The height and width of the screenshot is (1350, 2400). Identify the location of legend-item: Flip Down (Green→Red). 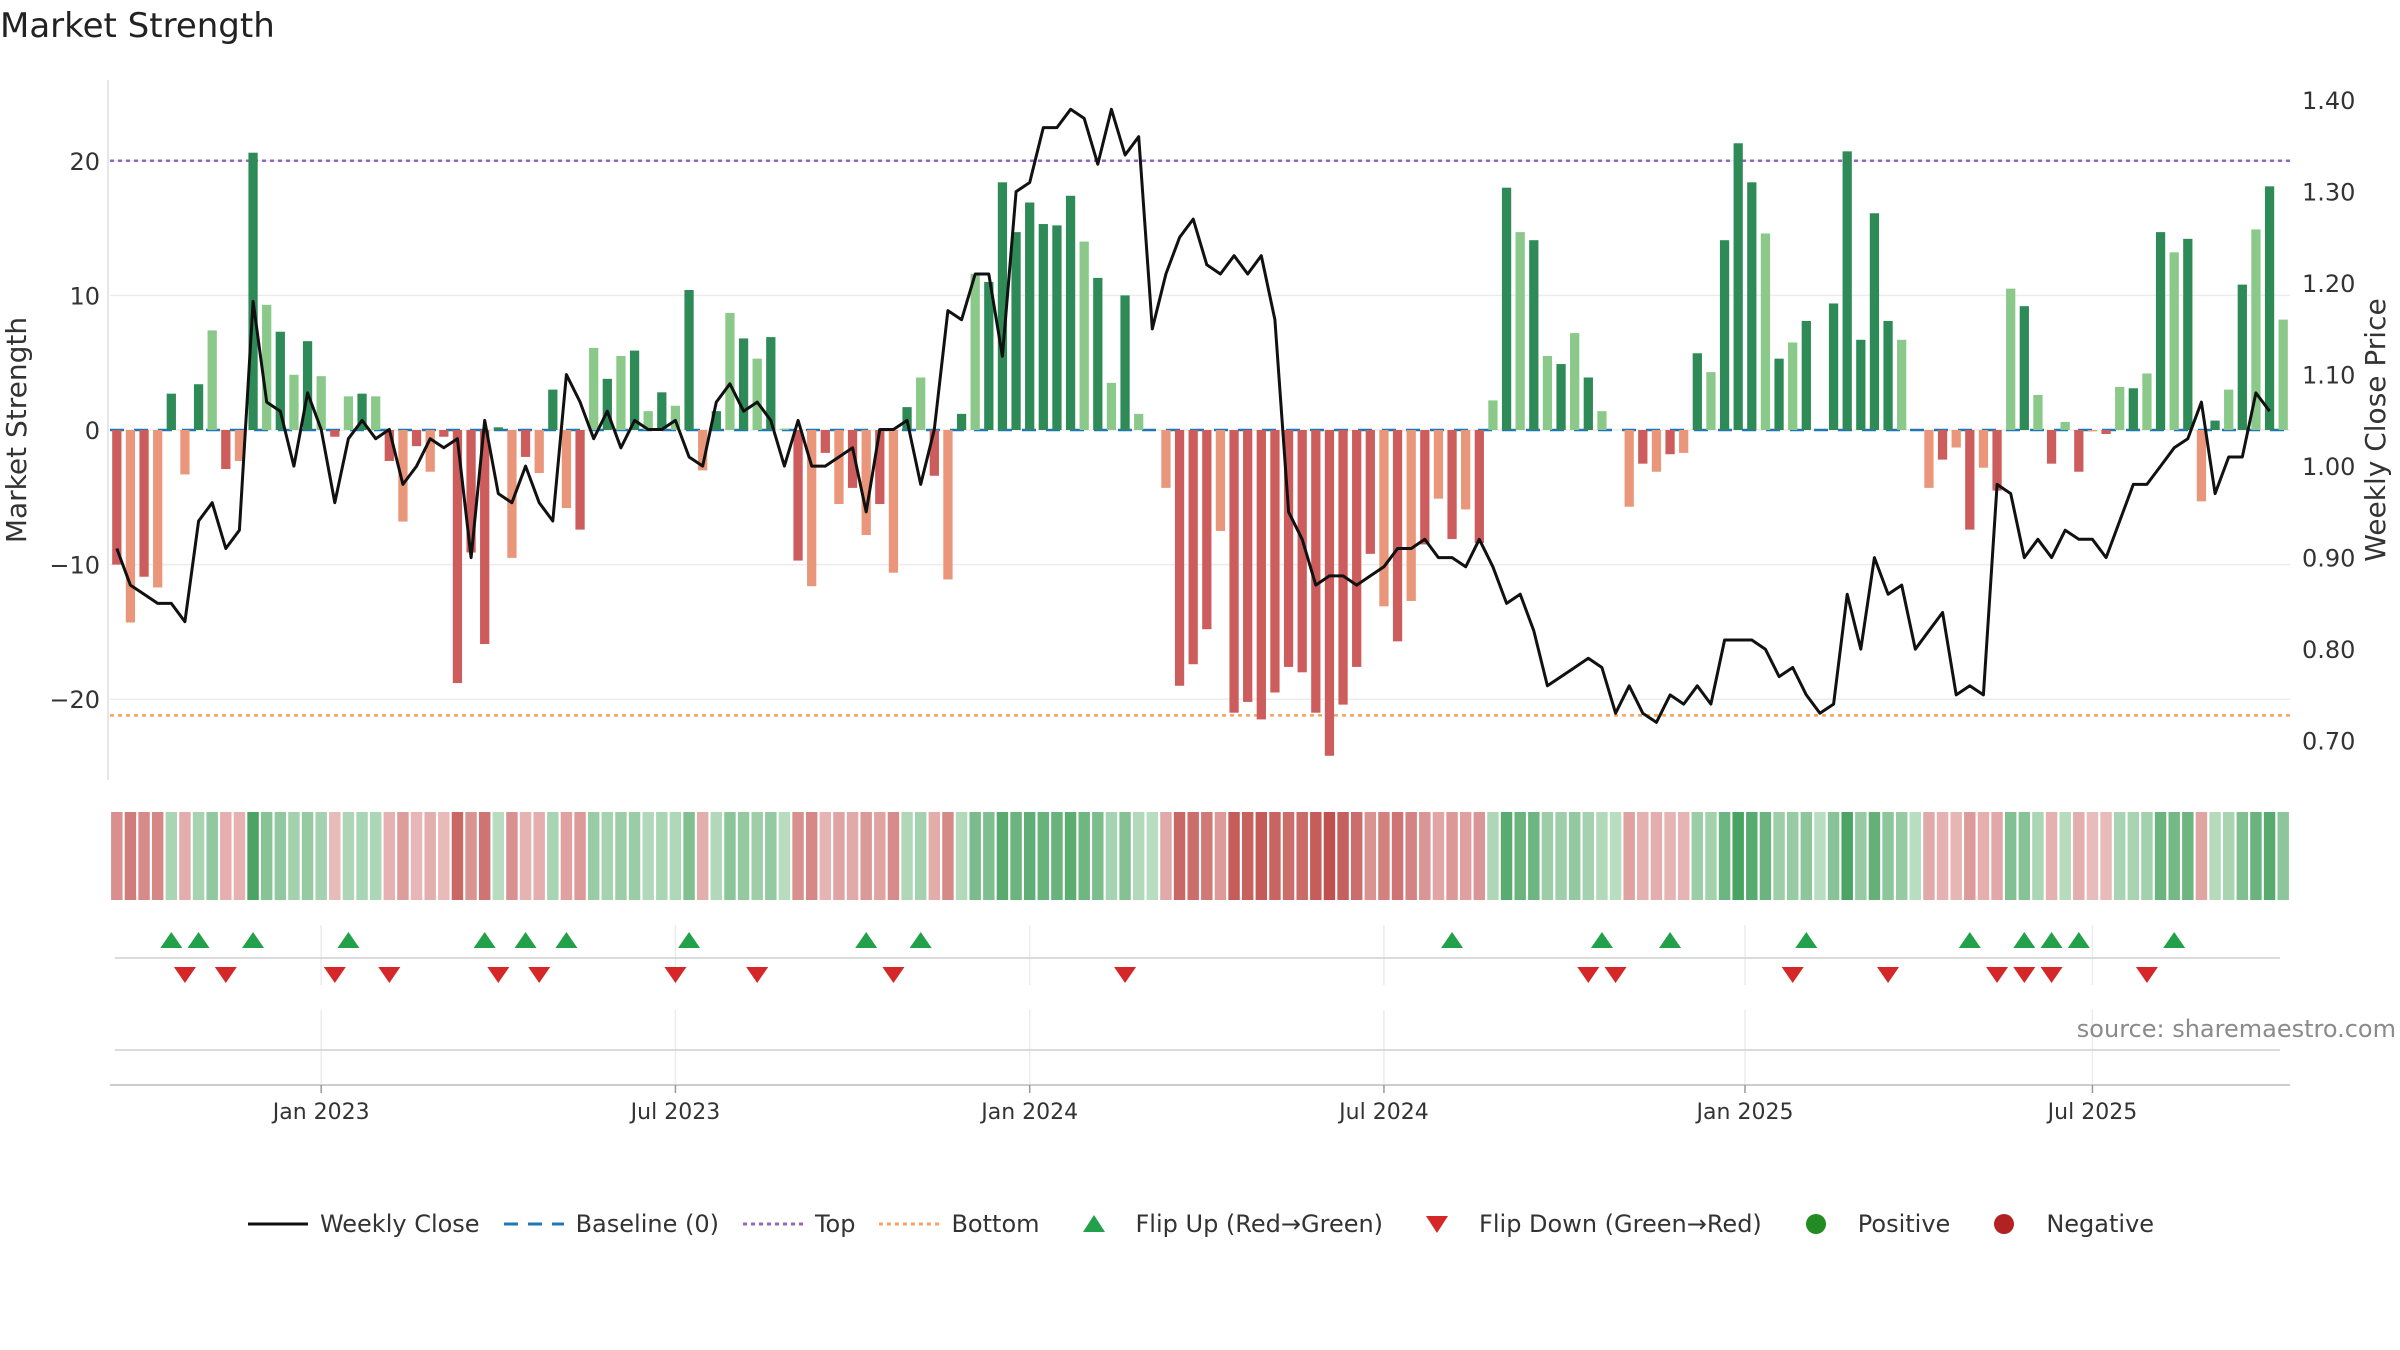
(1583, 1224).